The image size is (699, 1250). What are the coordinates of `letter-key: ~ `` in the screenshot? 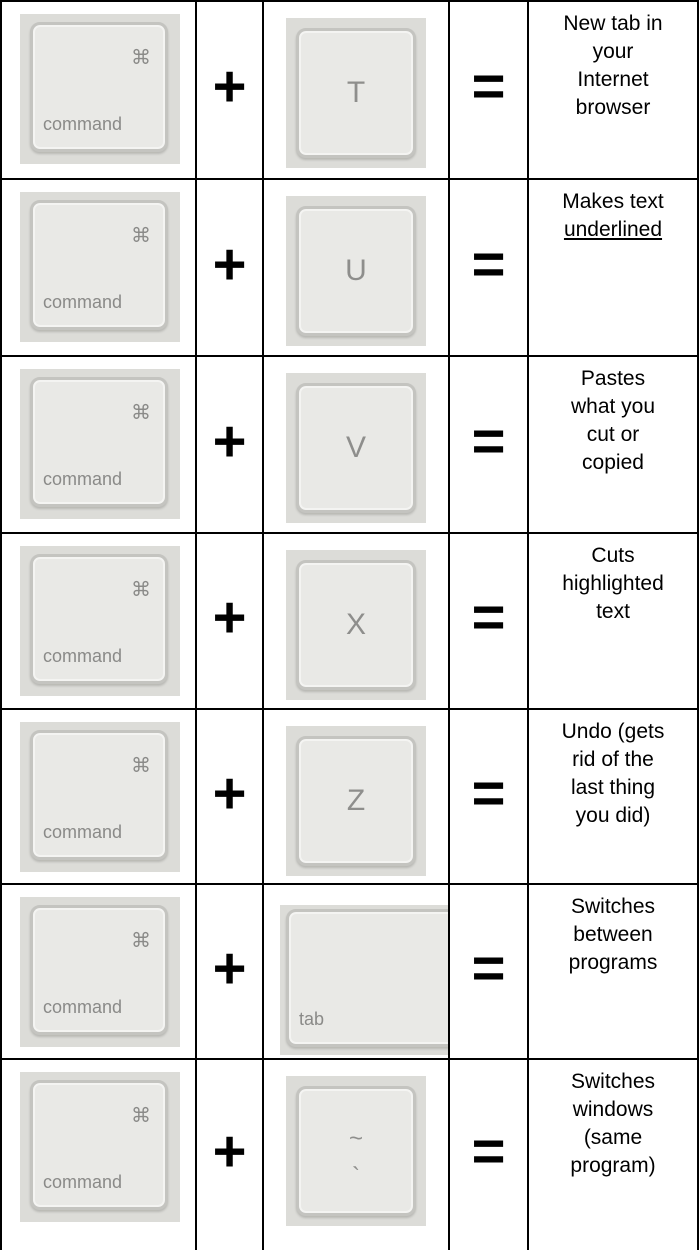 It's located at (356, 1151).